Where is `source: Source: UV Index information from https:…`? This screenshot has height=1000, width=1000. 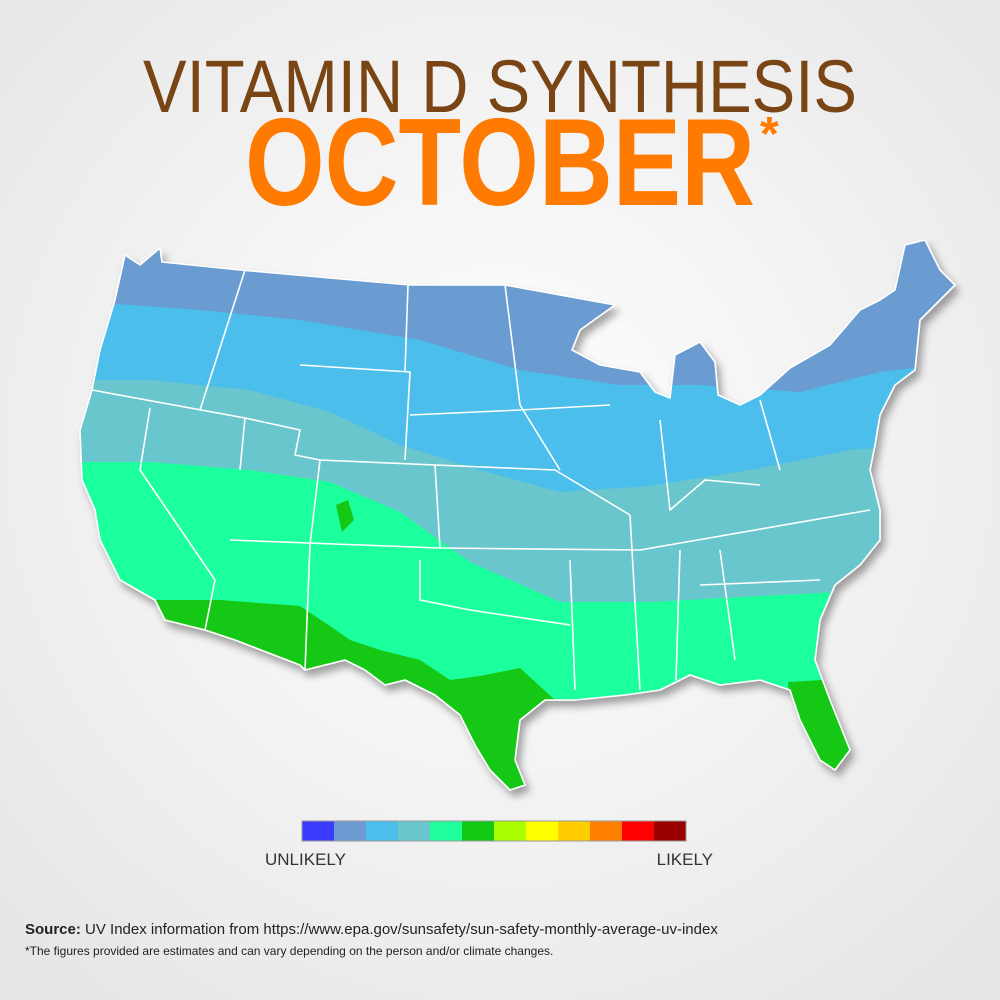 source: Source: UV Index information from https:… is located at coordinates (371, 929).